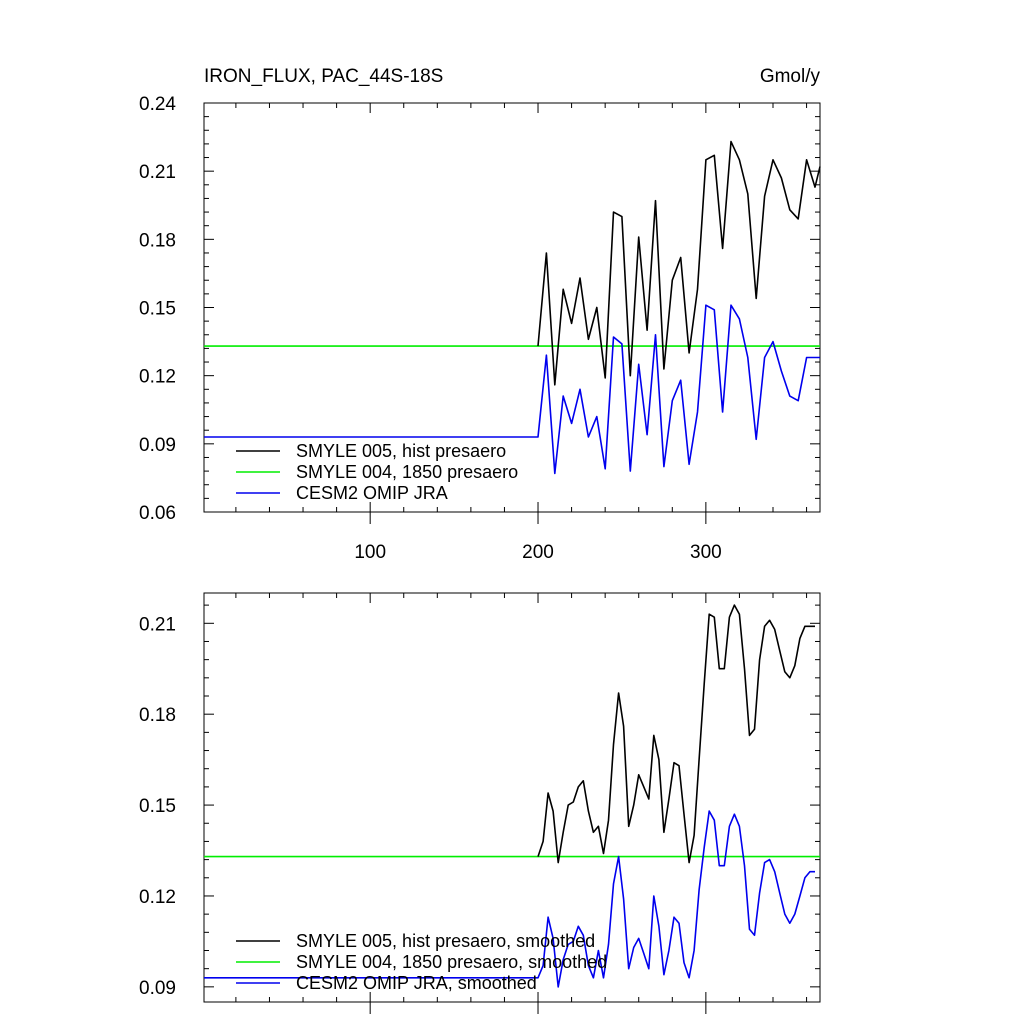 The image size is (1024, 1024). Describe the element at coordinates (451, 962) in the screenshot. I see `legend-label: SMYLE 004, 1850 presaero, smoothed` at that location.